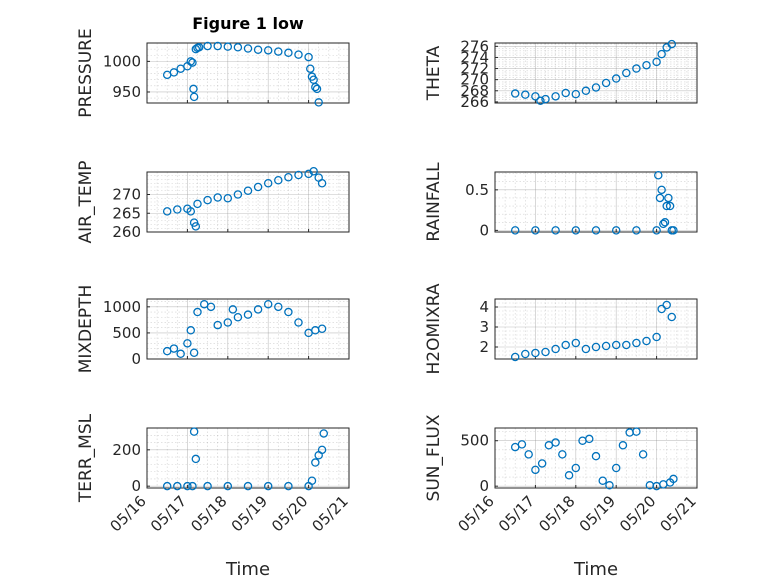 Image resolution: width=778 pixels, height=583 pixels. I want to click on panel-rainfall: 0 0.5 RAINFALL, so click(561, 202).